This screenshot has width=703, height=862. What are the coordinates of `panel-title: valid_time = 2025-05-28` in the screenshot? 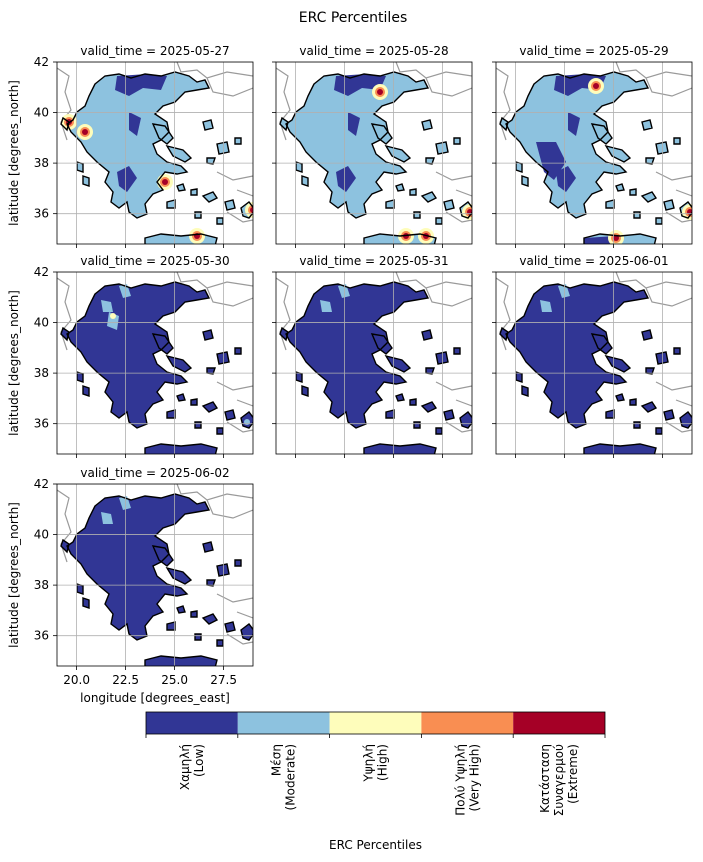 It's located at (373, 51).